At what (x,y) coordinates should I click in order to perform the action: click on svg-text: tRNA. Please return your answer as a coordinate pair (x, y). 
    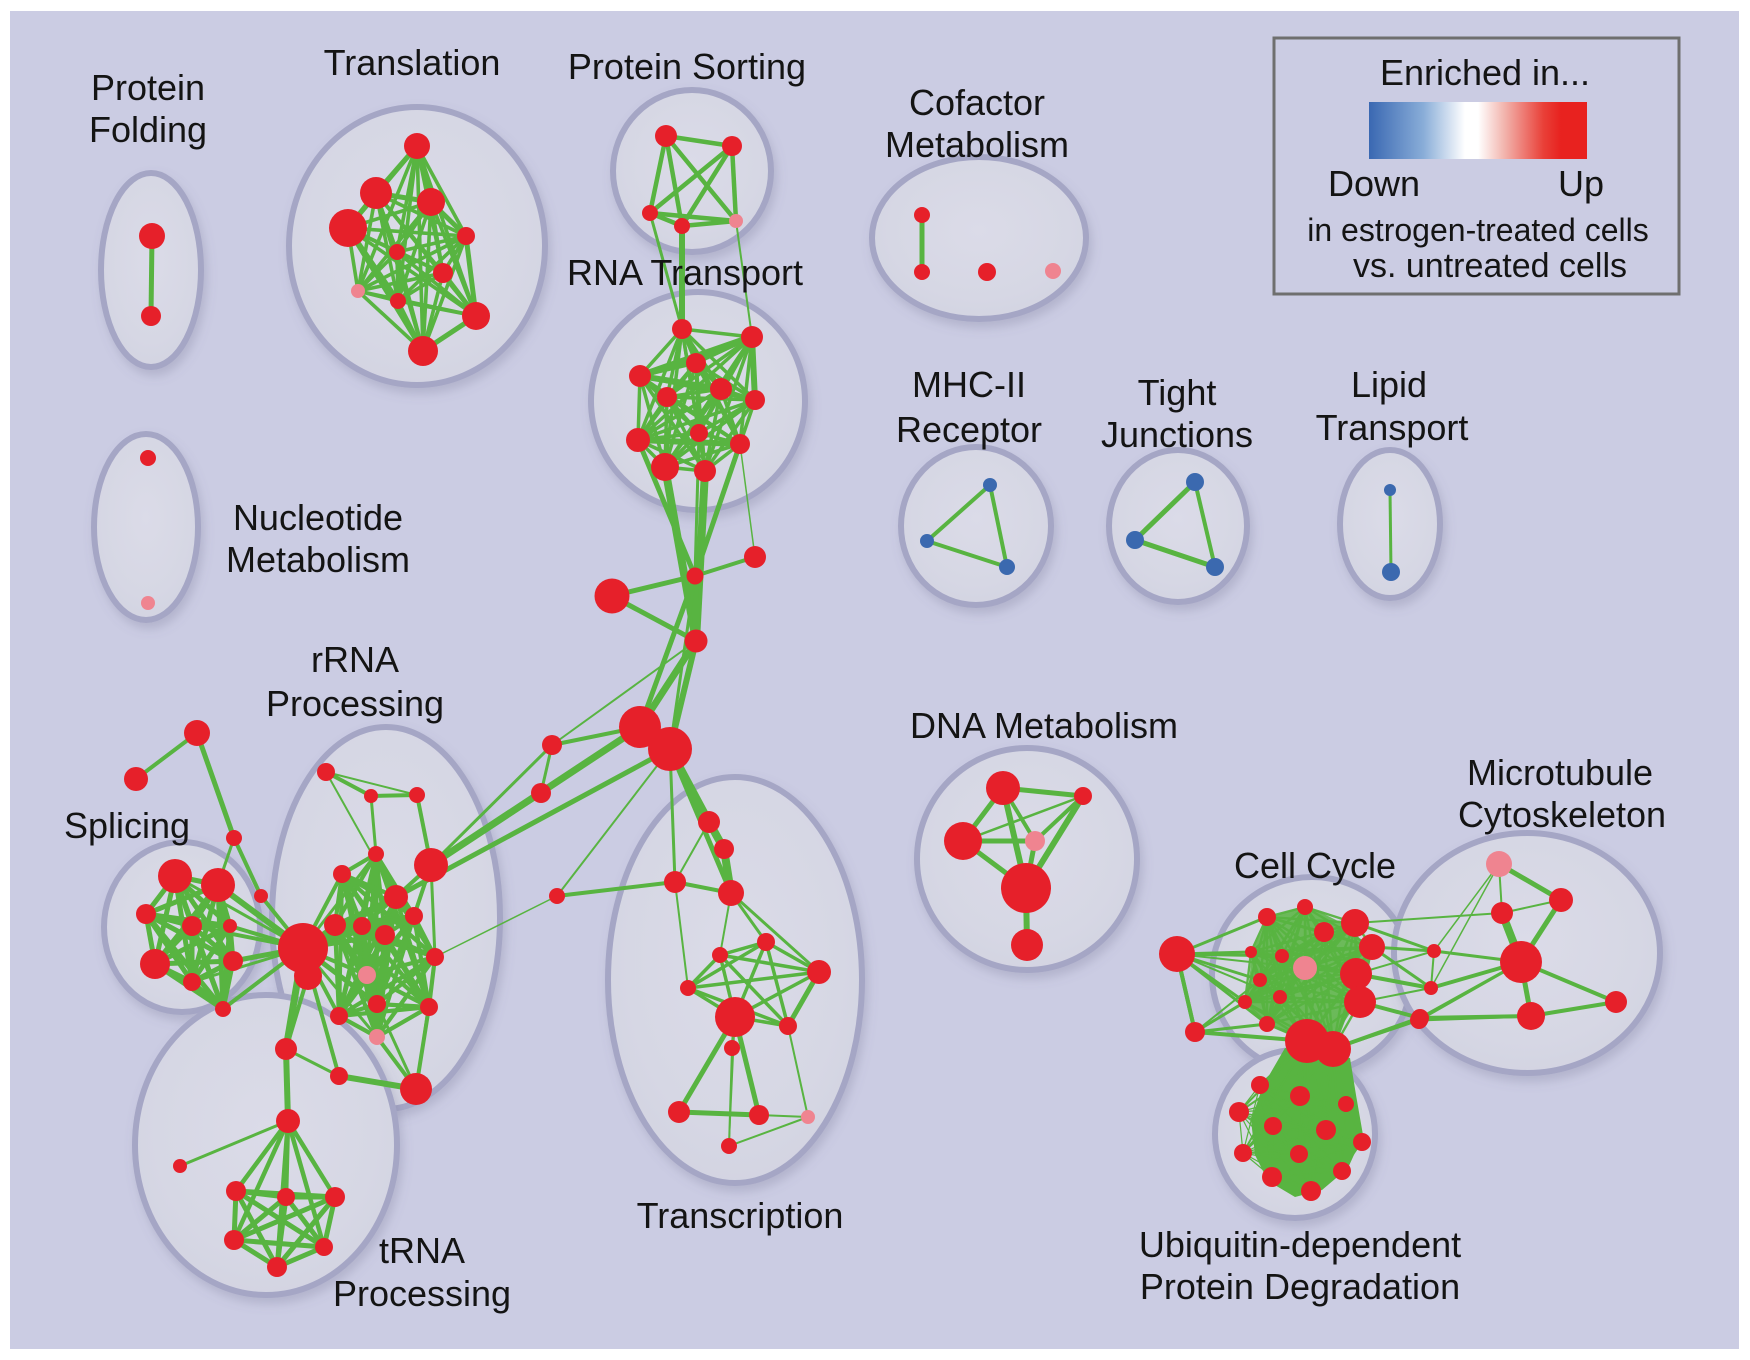
    Looking at the image, I should click on (422, 1250).